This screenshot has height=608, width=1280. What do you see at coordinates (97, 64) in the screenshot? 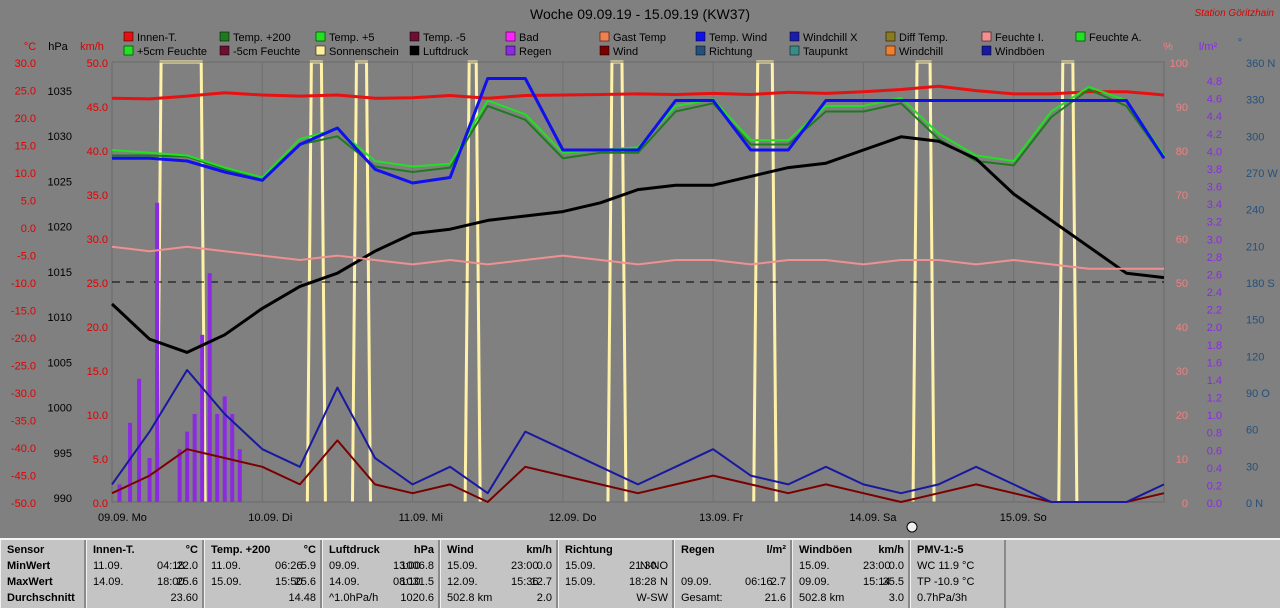
I see `wind-tick-label: 50.0` at bounding box center [97, 64].